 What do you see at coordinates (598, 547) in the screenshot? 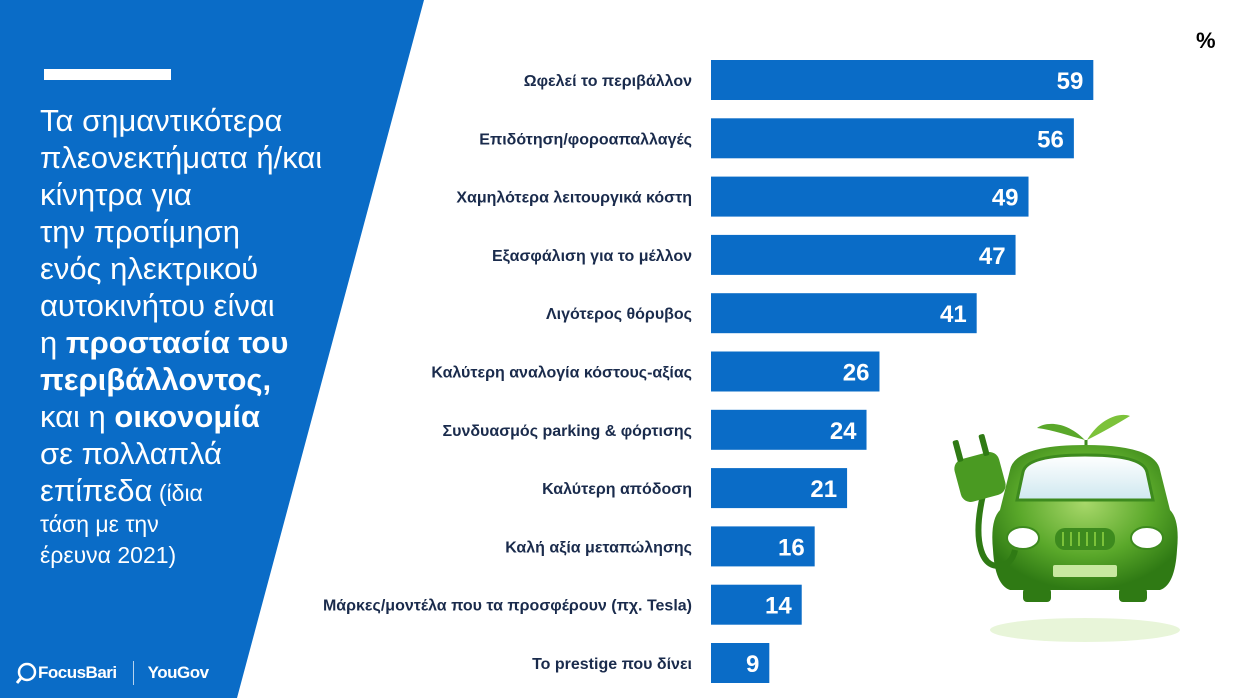
I see `category-label: Καλή αξία μεταπώλησης` at bounding box center [598, 547].